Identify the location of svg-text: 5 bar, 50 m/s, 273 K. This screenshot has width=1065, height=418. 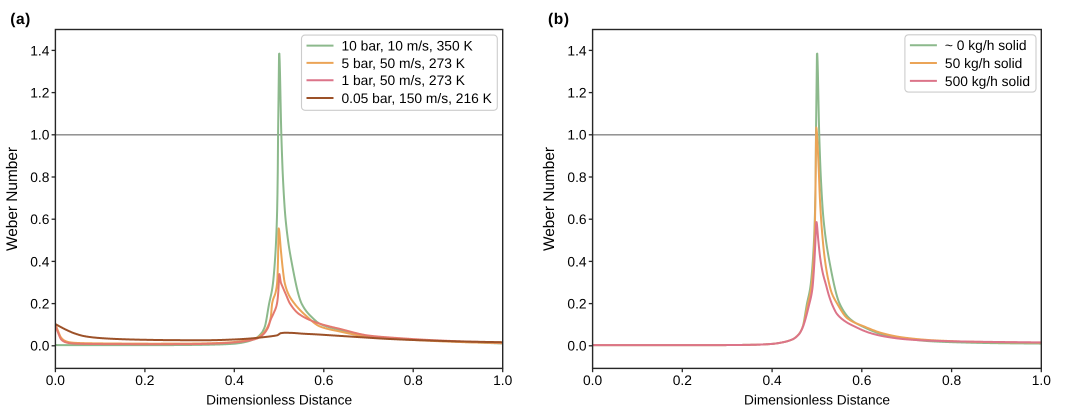
(404, 63).